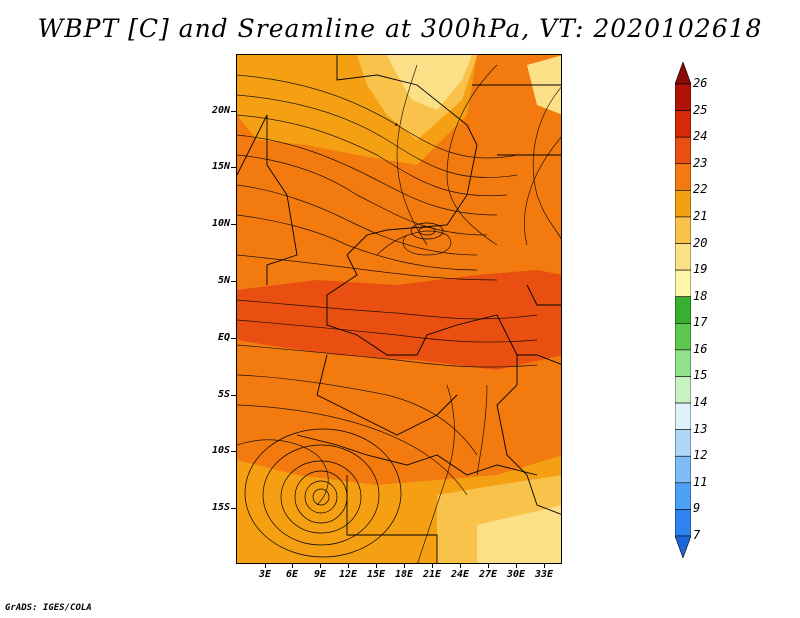  What do you see at coordinates (220, 223) in the screenshot?
I see `lat-label-10n: 10N` at bounding box center [220, 223].